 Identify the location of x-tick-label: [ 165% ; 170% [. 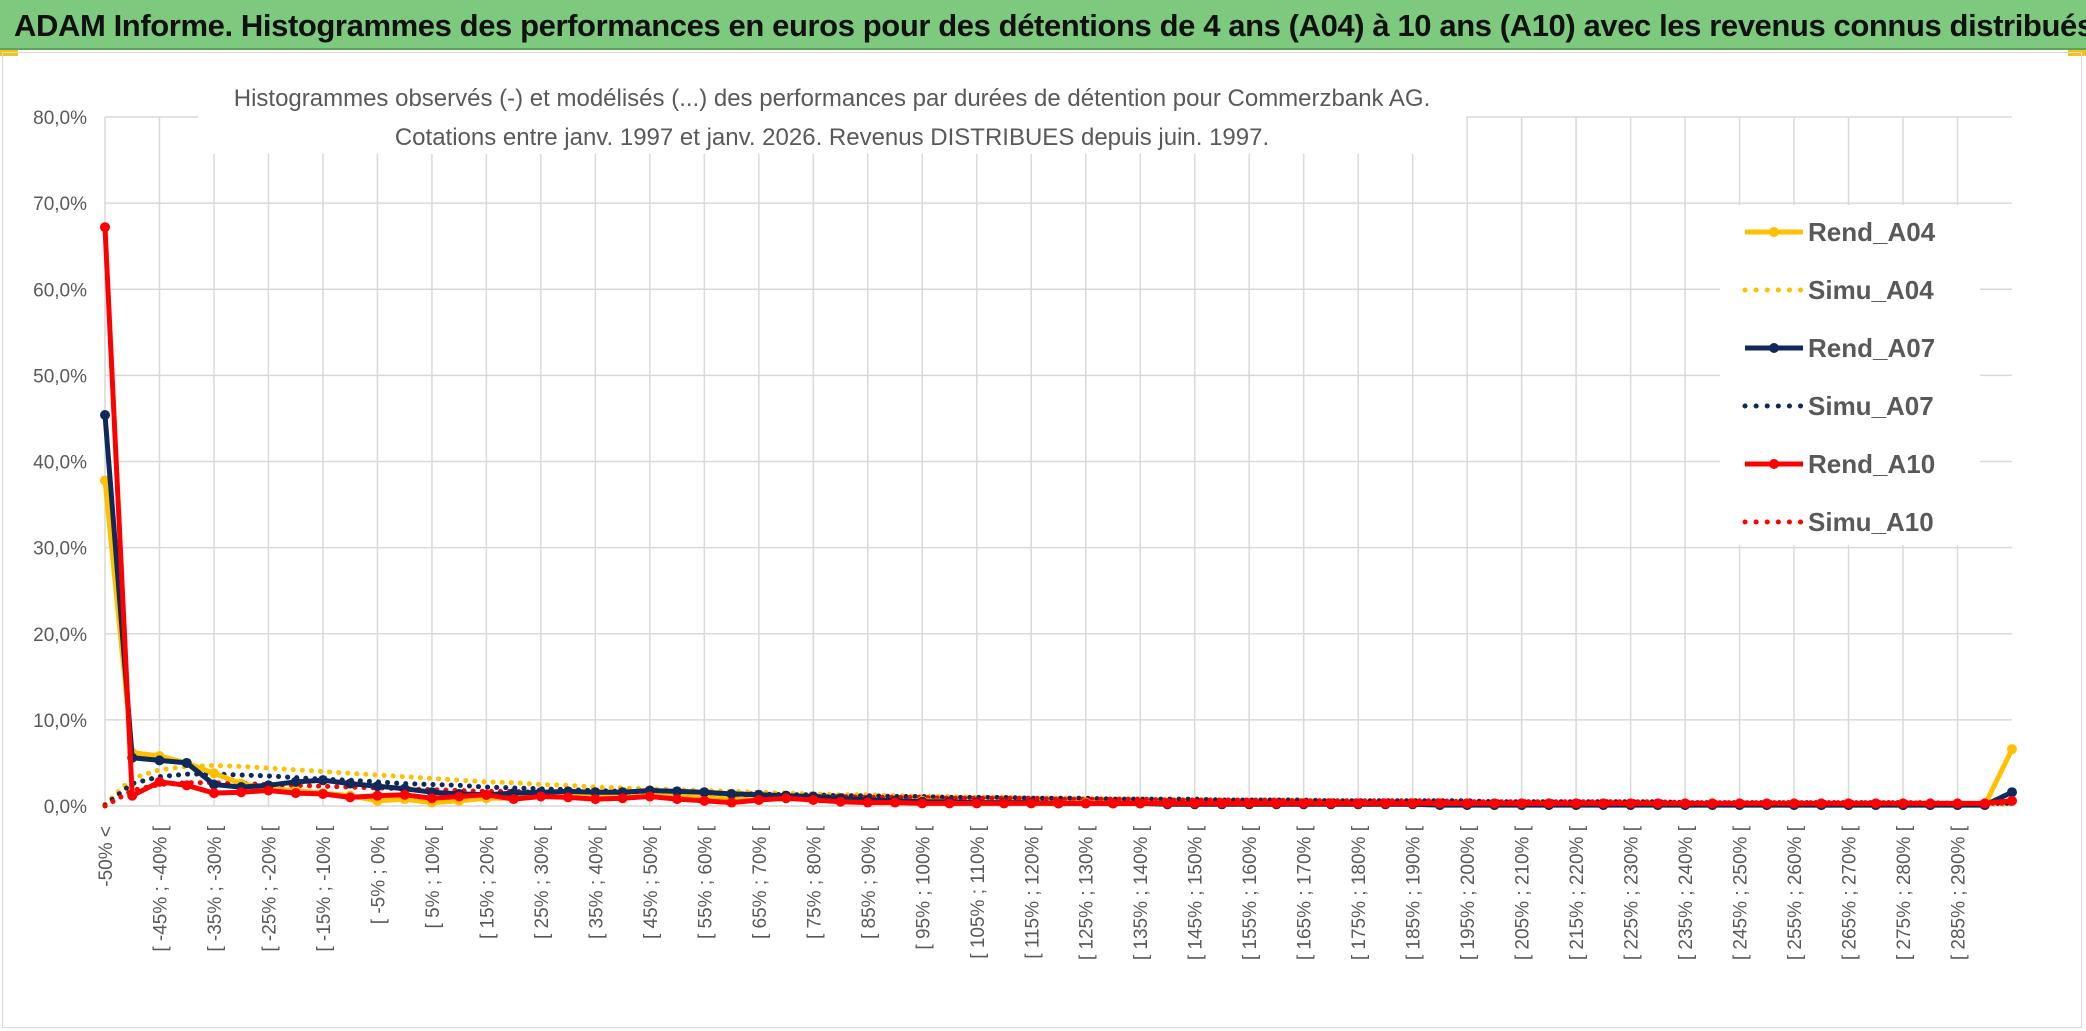
(1305, 892).